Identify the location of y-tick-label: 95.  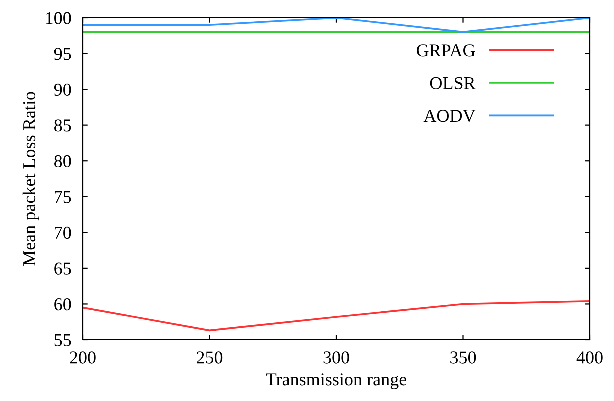
(63, 54).